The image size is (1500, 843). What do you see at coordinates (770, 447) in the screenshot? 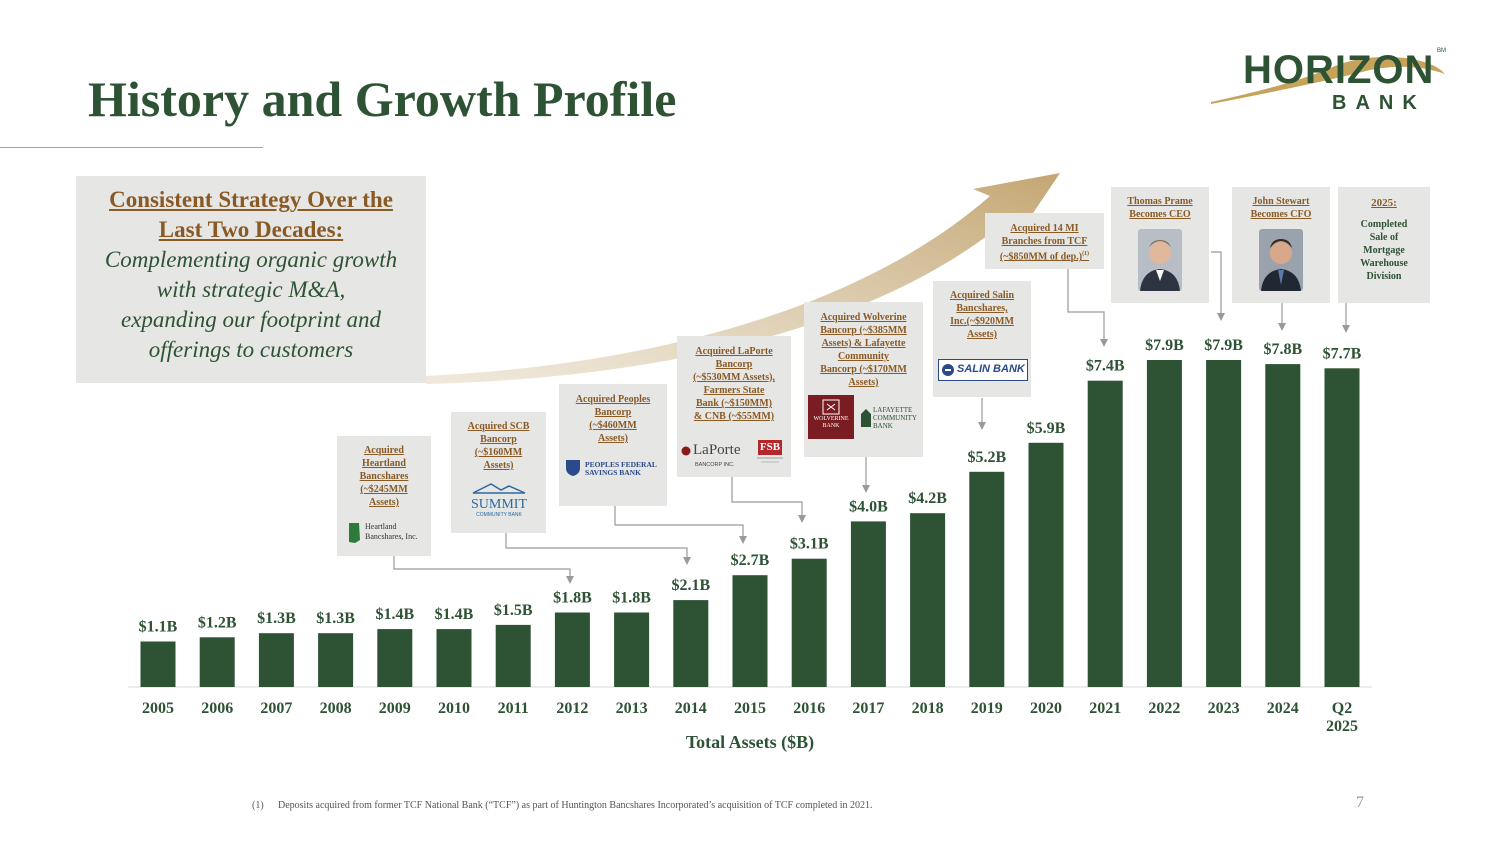
I see `logo-text: FSB` at bounding box center [770, 447].